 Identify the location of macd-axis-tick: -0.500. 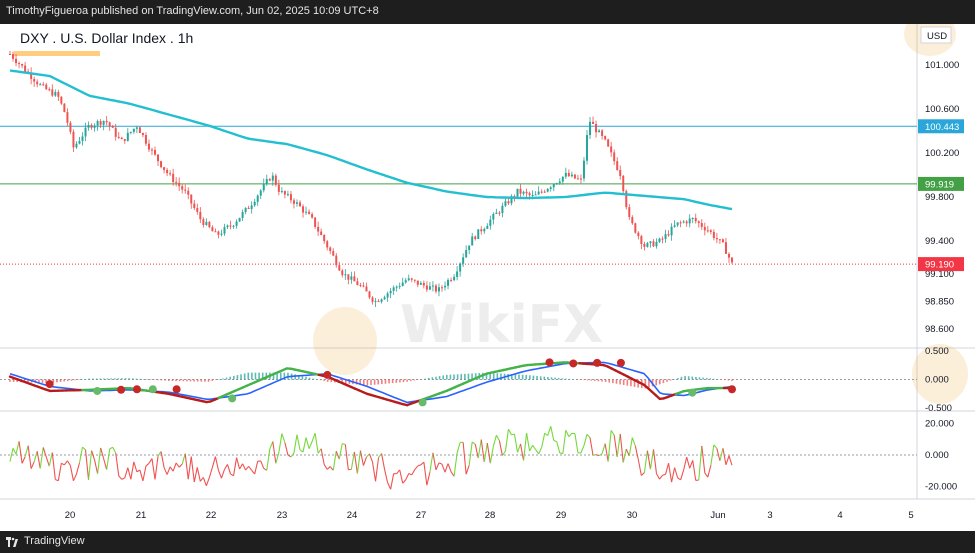
(938, 408).